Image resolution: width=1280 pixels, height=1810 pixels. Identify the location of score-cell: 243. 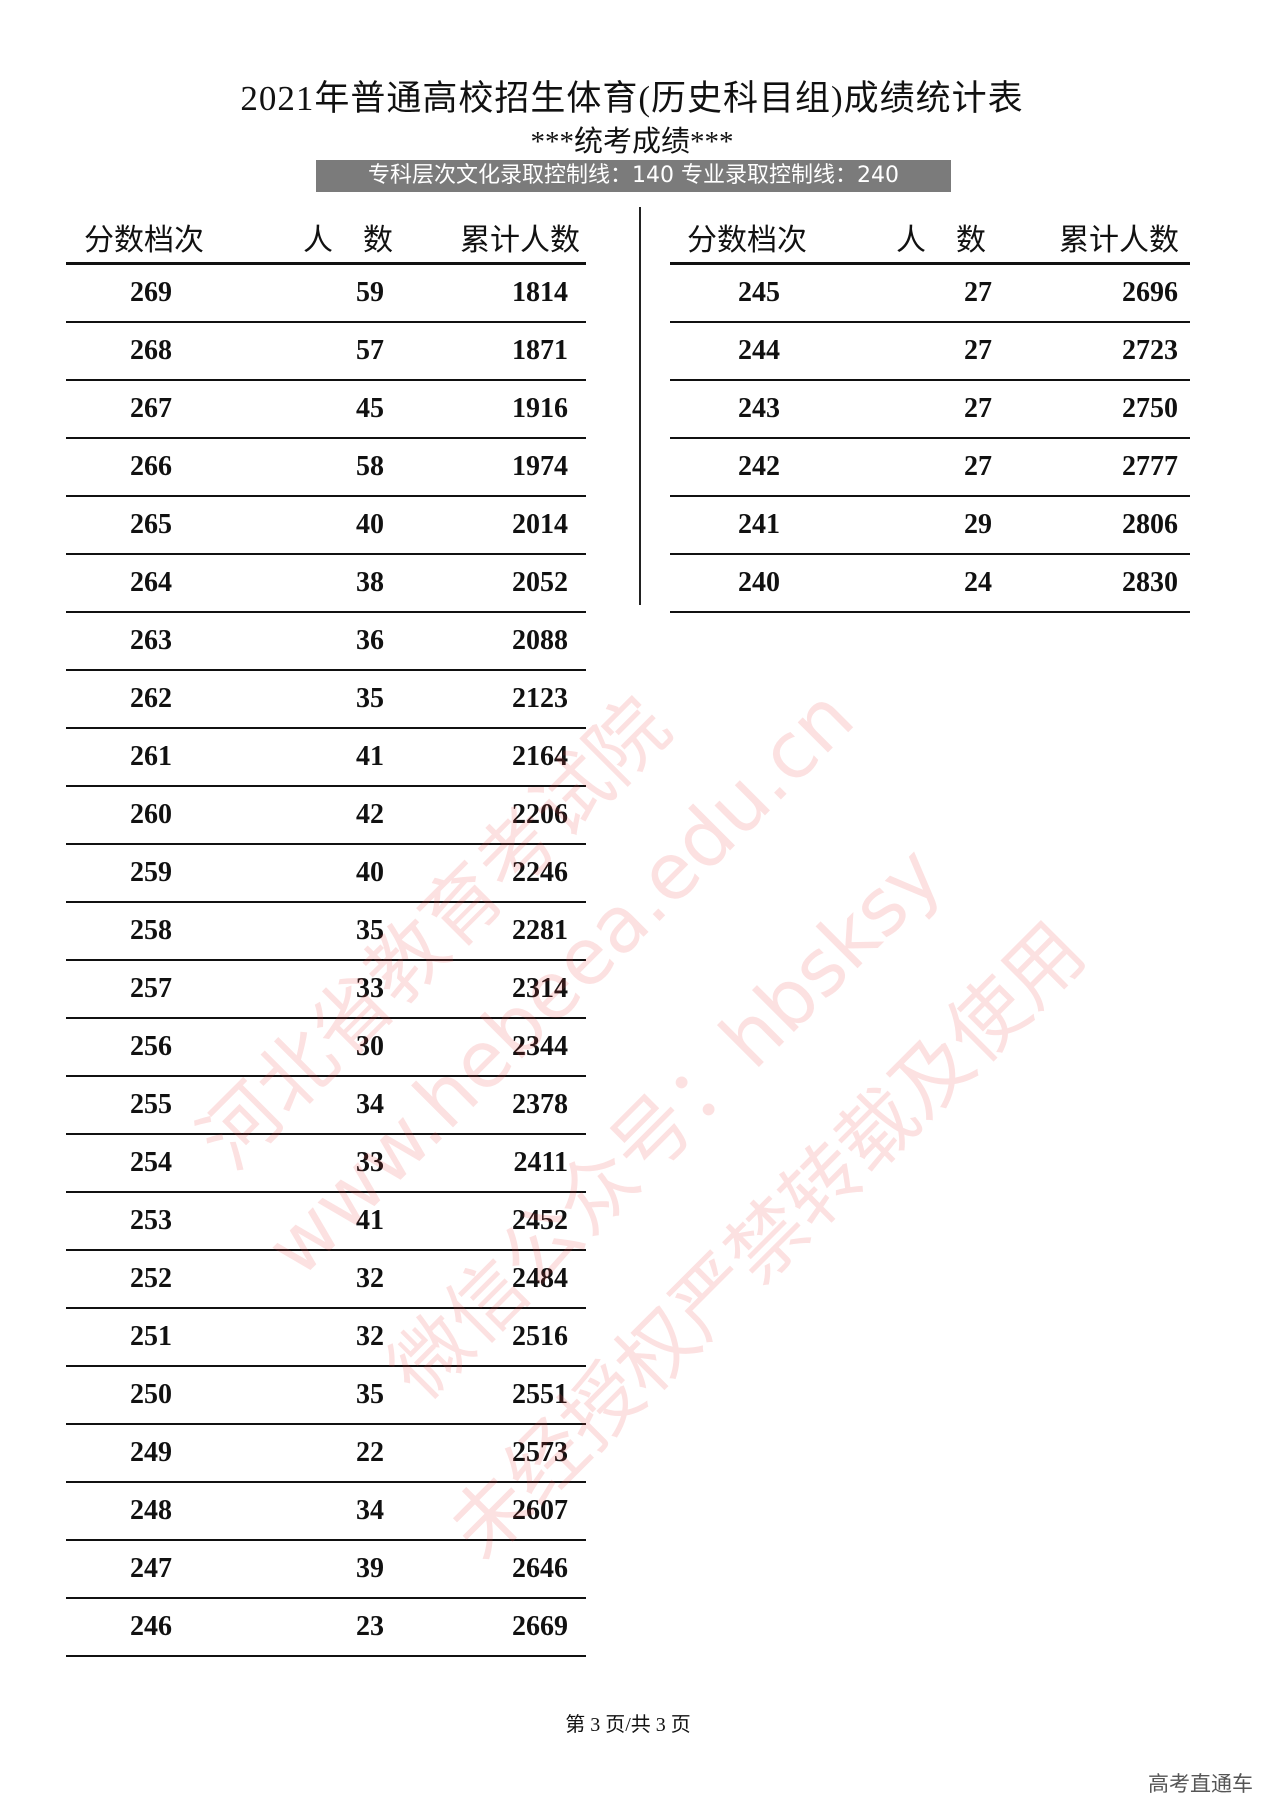
(759, 408).